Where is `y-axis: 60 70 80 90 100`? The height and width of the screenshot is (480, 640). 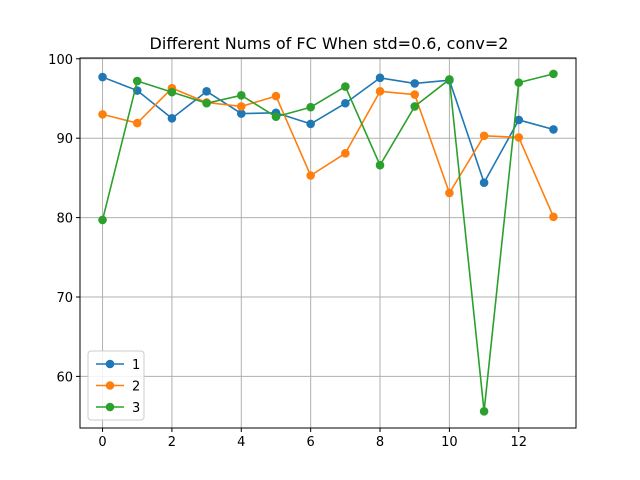
y-axis: 60 70 80 90 100 is located at coordinates (64, 219).